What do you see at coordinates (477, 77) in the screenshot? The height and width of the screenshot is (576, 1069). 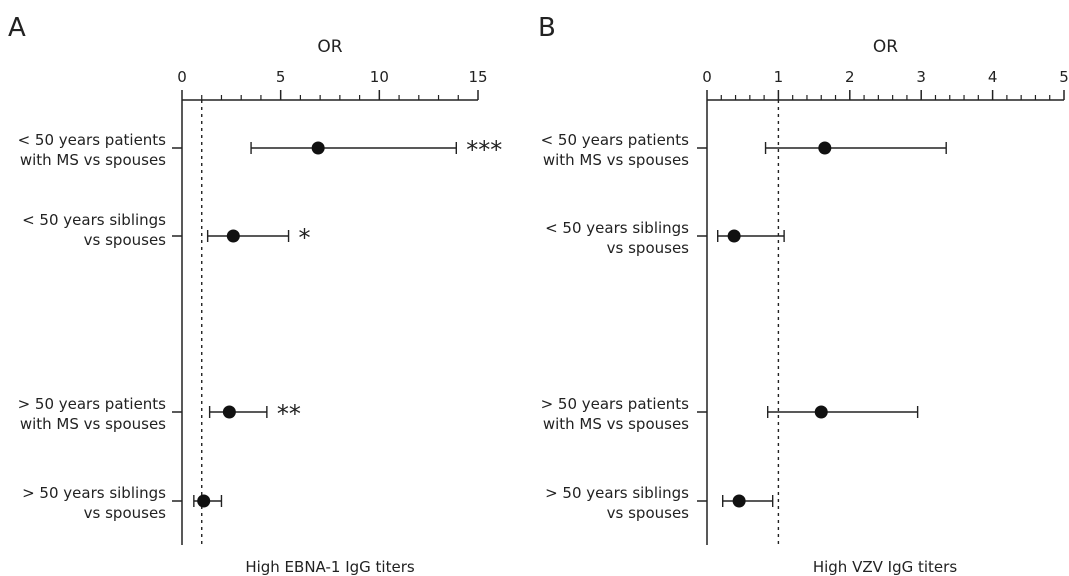 I see `tick-label: 15` at bounding box center [477, 77].